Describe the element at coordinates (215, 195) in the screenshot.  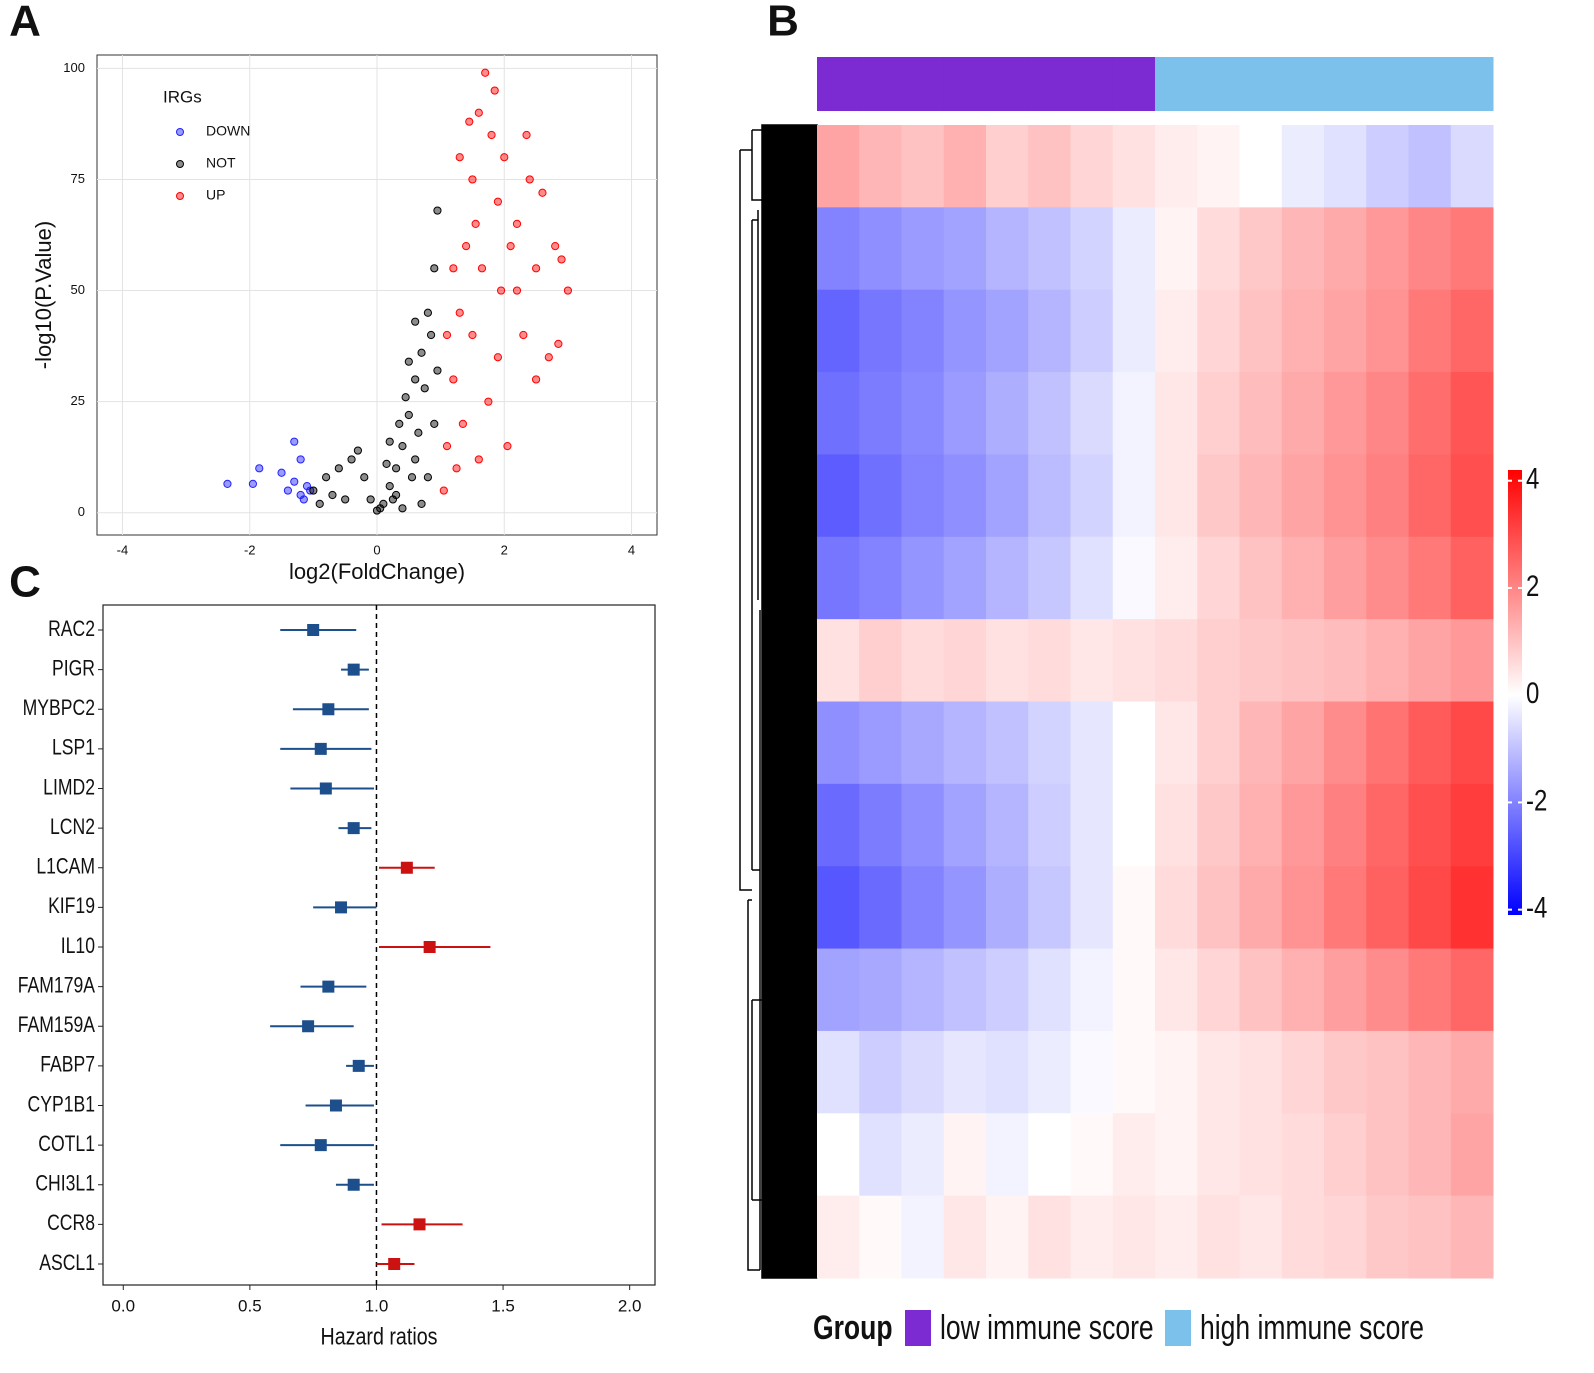
I see `legend-label: UP` at that location.